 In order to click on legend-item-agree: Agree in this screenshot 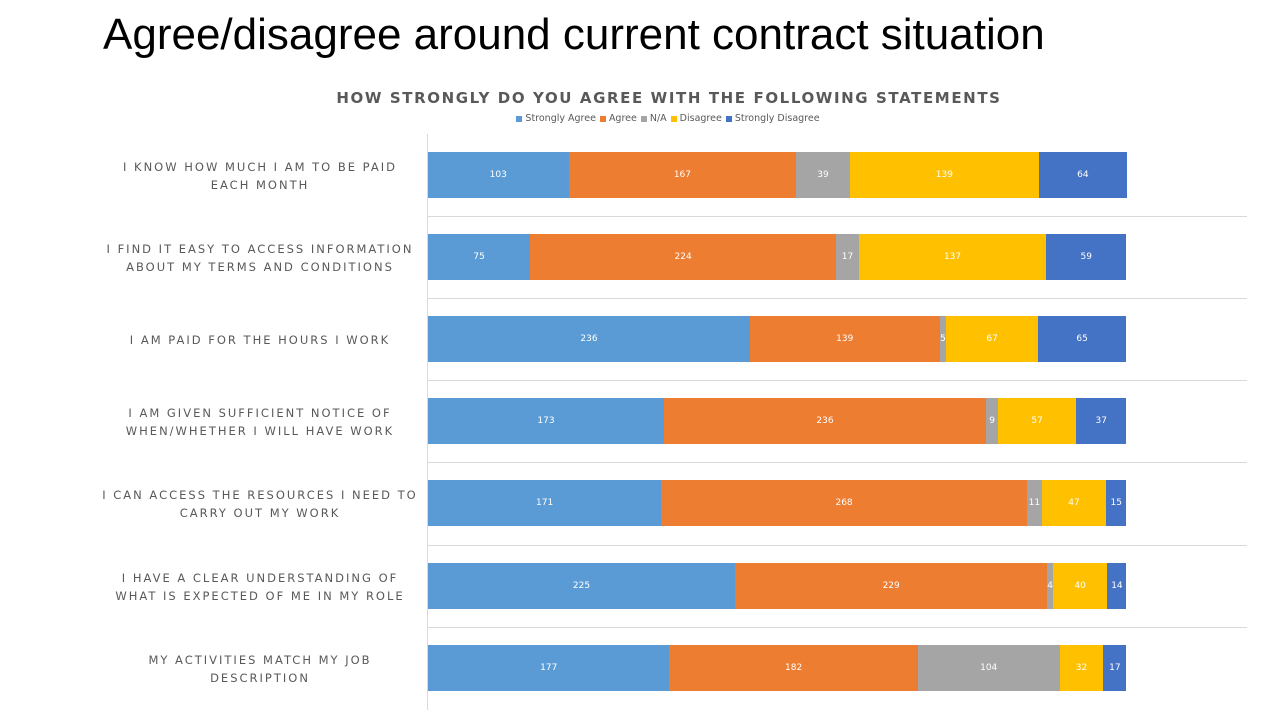, I will do `click(618, 118)`.